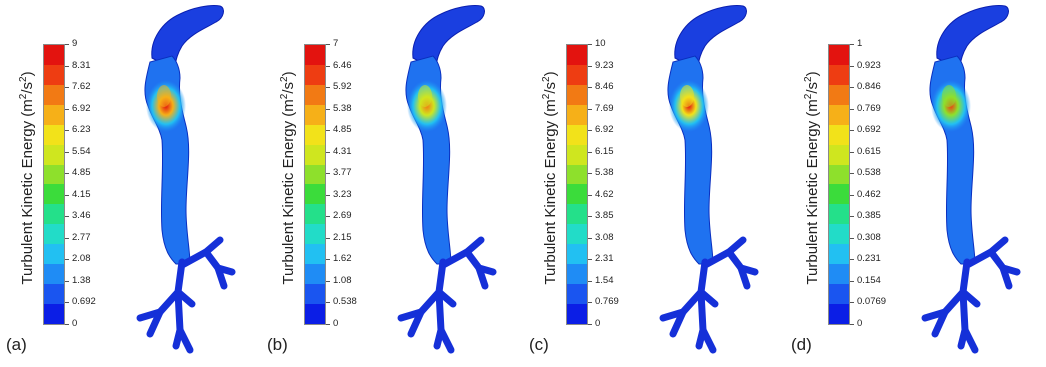 The width and height of the screenshot is (1046, 367). What do you see at coordinates (342, 108) in the screenshot?
I see `tick-label: 5.38` at bounding box center [342, 108].